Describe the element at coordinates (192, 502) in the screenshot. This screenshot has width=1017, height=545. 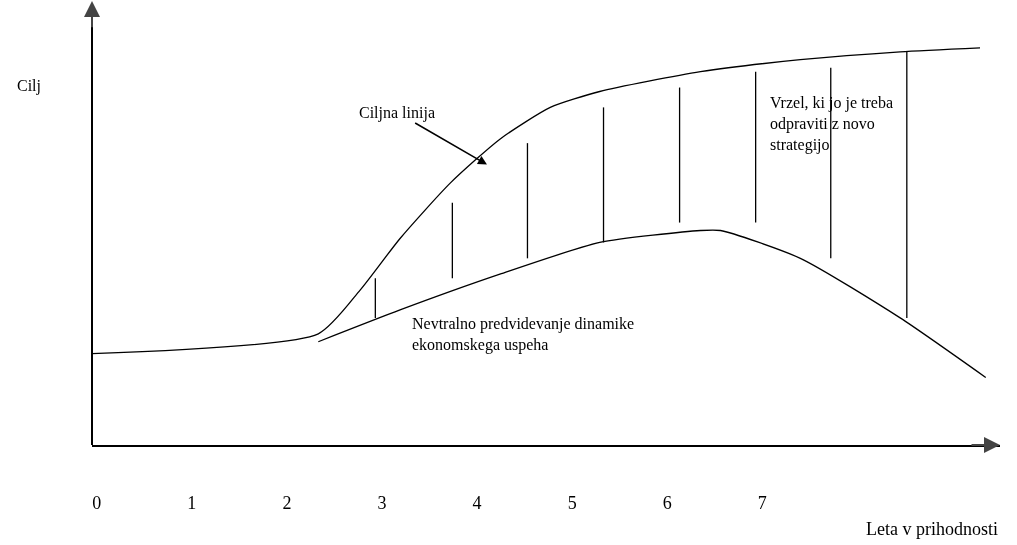
I see `x-tick-label: 1` at that location.